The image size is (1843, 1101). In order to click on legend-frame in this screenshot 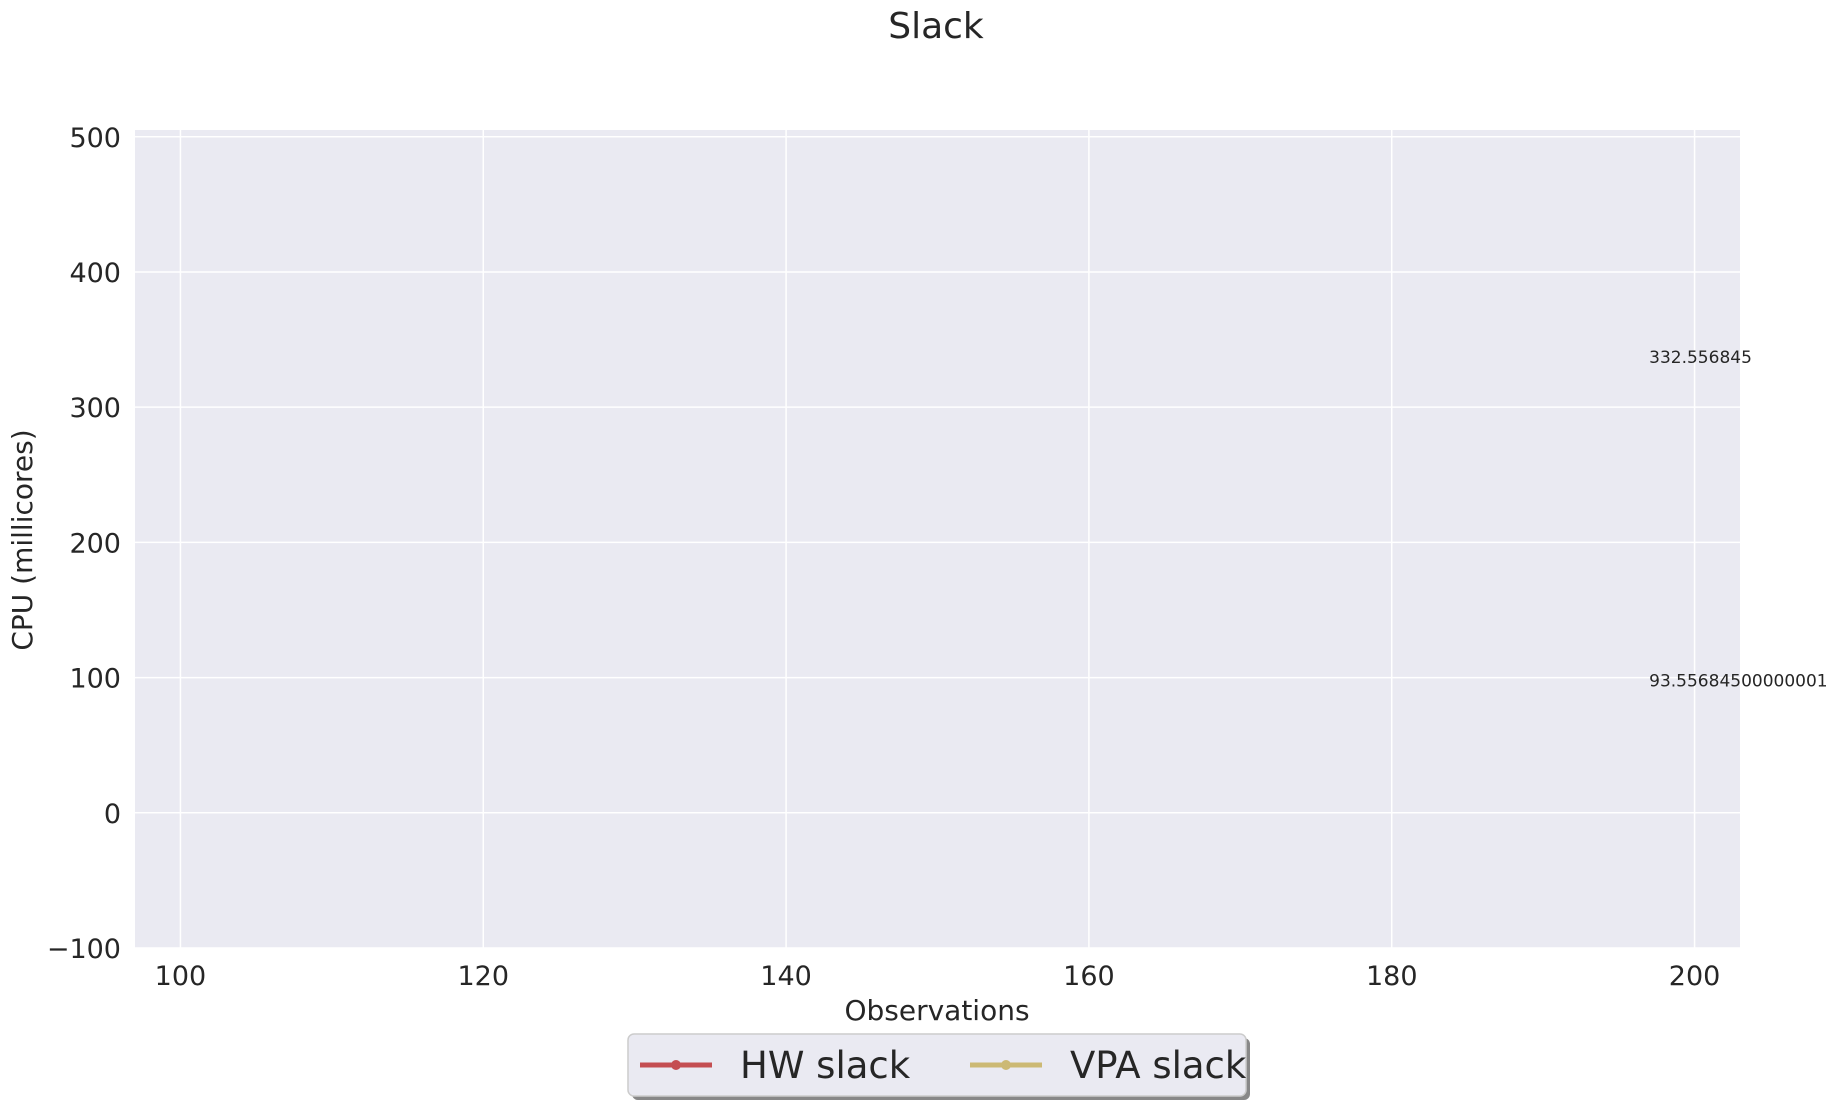, I will do `click(937, 1065)`.